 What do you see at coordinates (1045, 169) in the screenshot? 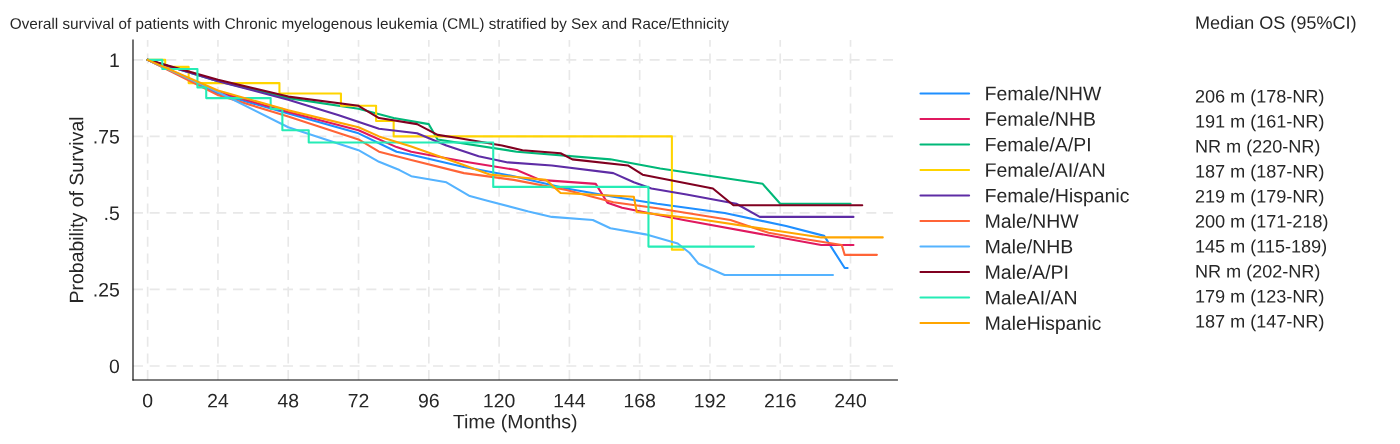
I see `legend-label: Female/AI/AN` at bounding box center [1045, 169].